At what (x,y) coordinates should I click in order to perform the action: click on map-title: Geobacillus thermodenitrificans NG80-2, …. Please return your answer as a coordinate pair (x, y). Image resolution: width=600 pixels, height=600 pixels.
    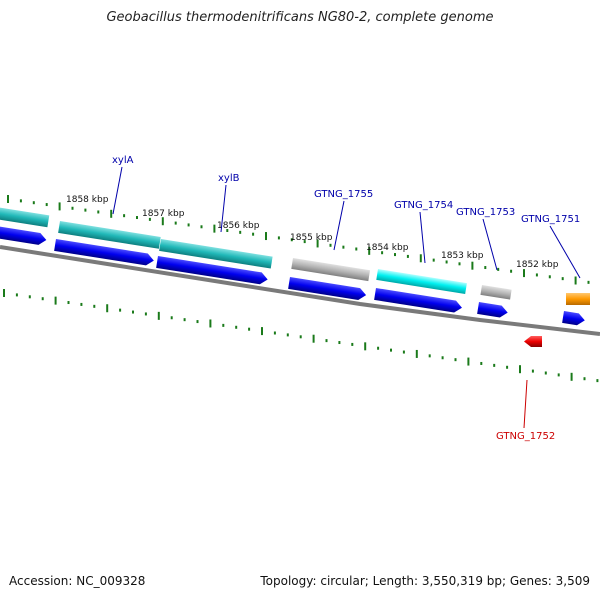
    Looking at the image, I should click on (300, 17).